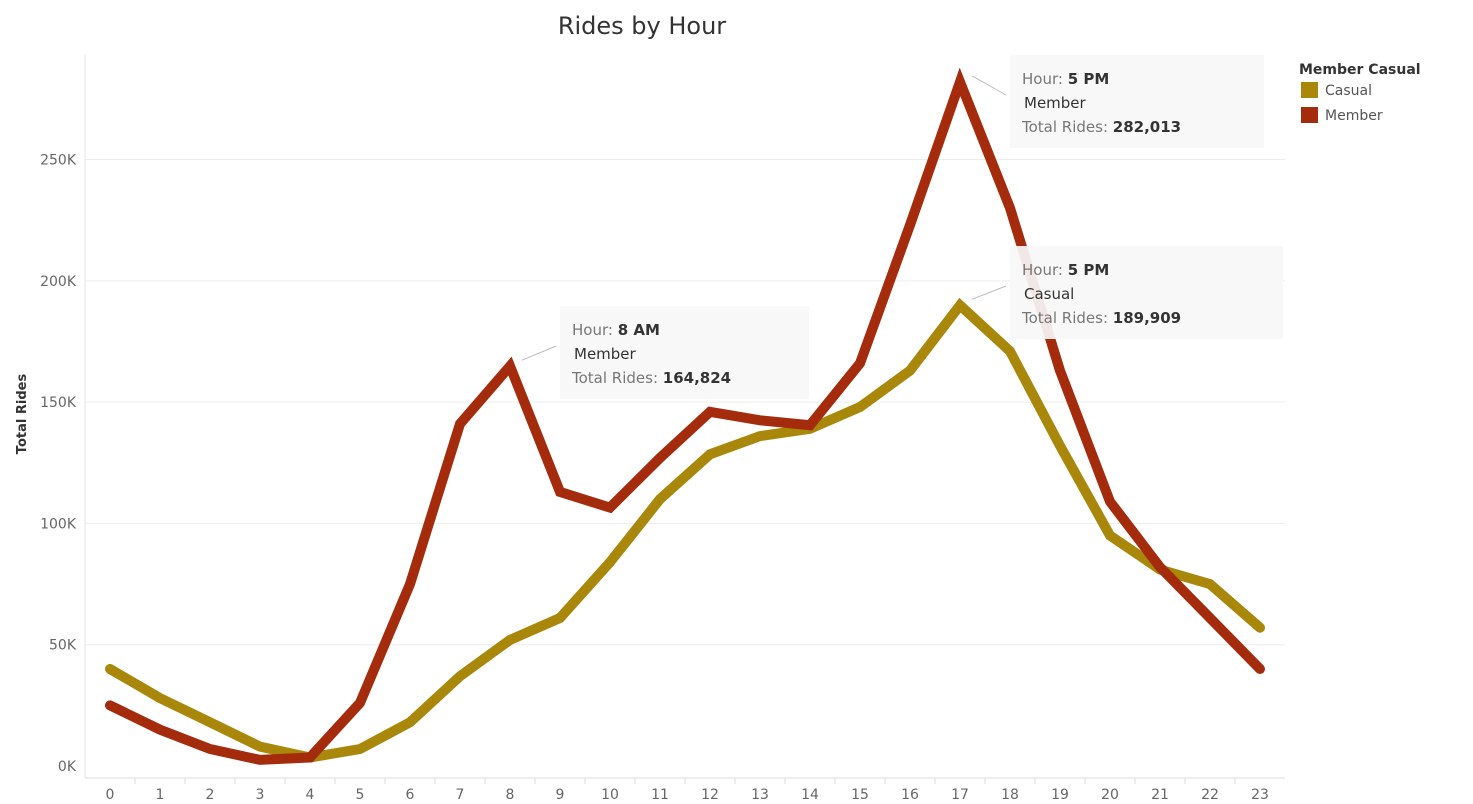  I want to click on legend-label-casual: Casual, so click(1348, 91).